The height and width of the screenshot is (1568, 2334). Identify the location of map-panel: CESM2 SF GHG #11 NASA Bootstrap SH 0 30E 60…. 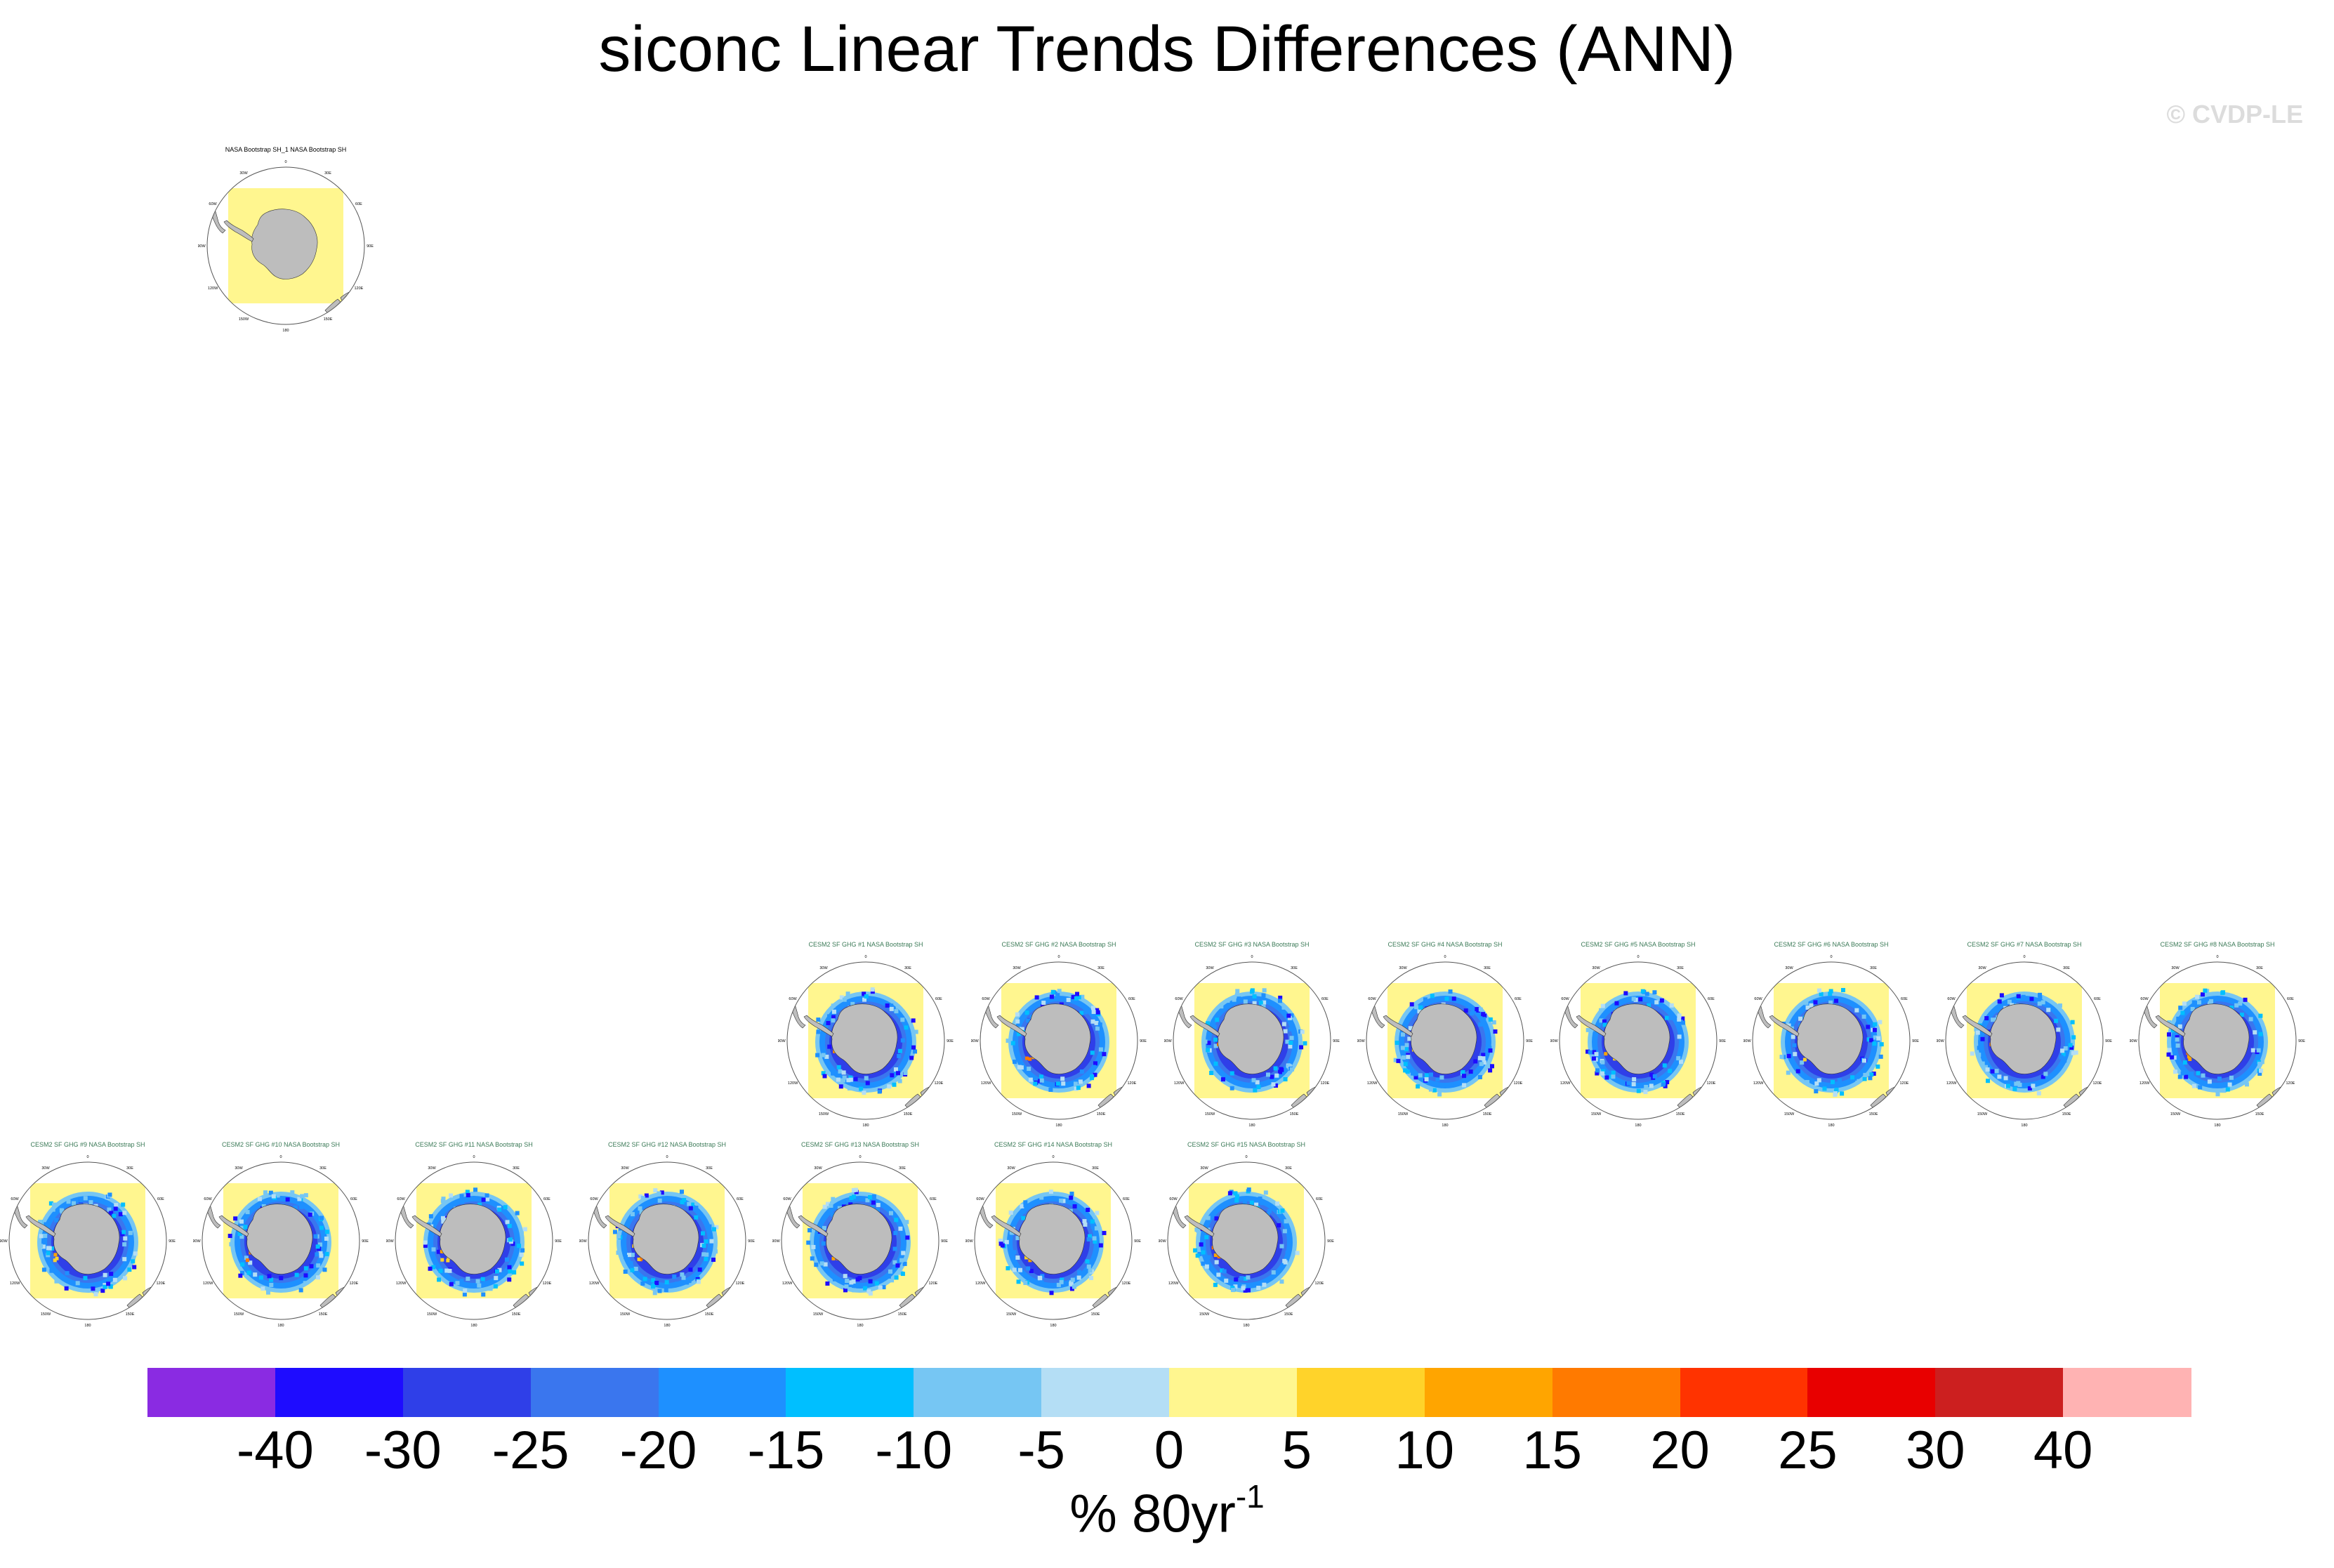
(474, 1243).